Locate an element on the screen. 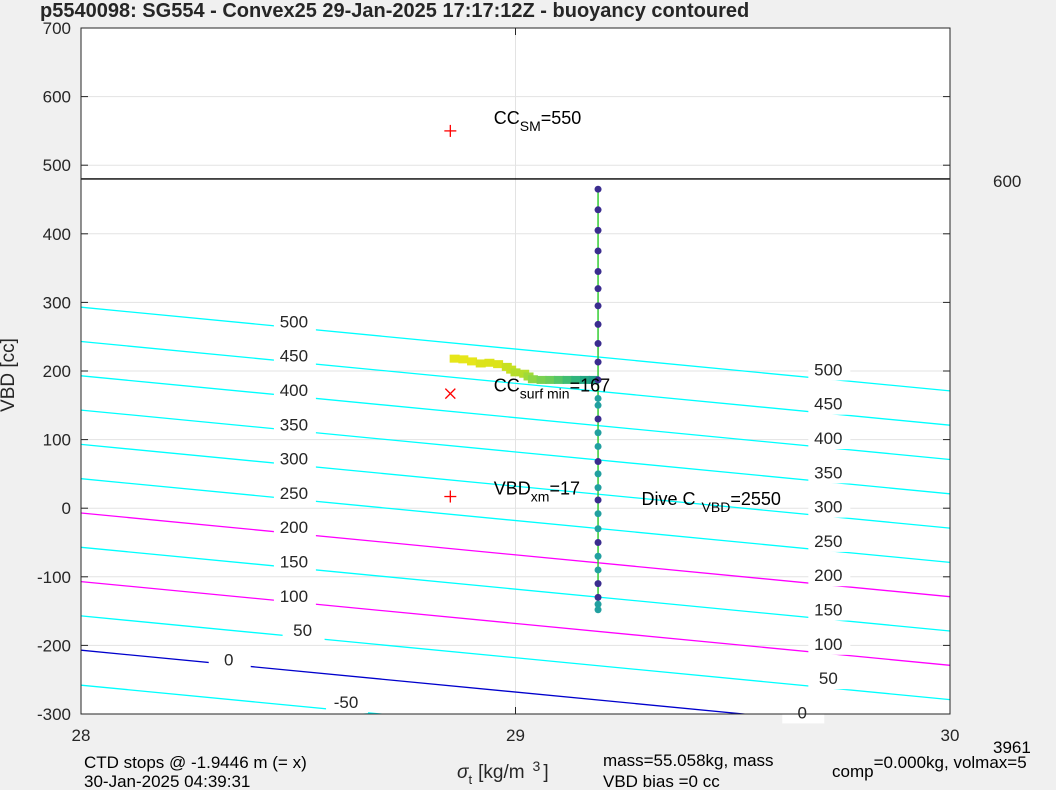 This screenshot has height=790, width=1056. contour-label-right-400: 400 is located at coordinates (828, 438).